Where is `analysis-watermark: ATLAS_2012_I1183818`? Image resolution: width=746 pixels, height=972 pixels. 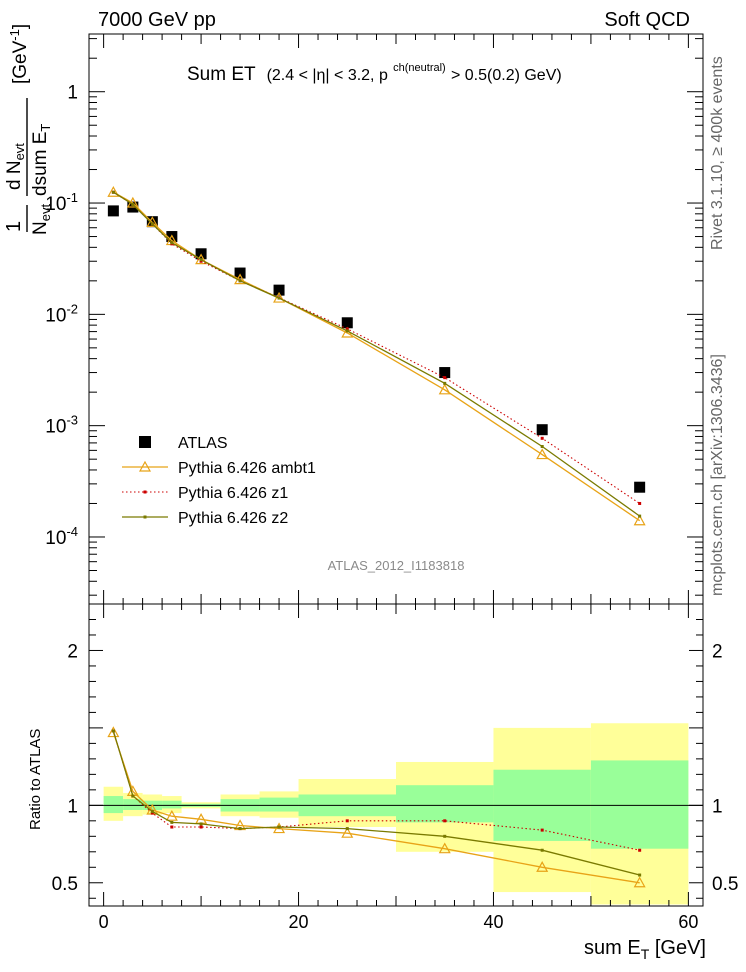 analysis-watermark: ATLAS_2012_I1183818 is located at coordinates (396, 565).